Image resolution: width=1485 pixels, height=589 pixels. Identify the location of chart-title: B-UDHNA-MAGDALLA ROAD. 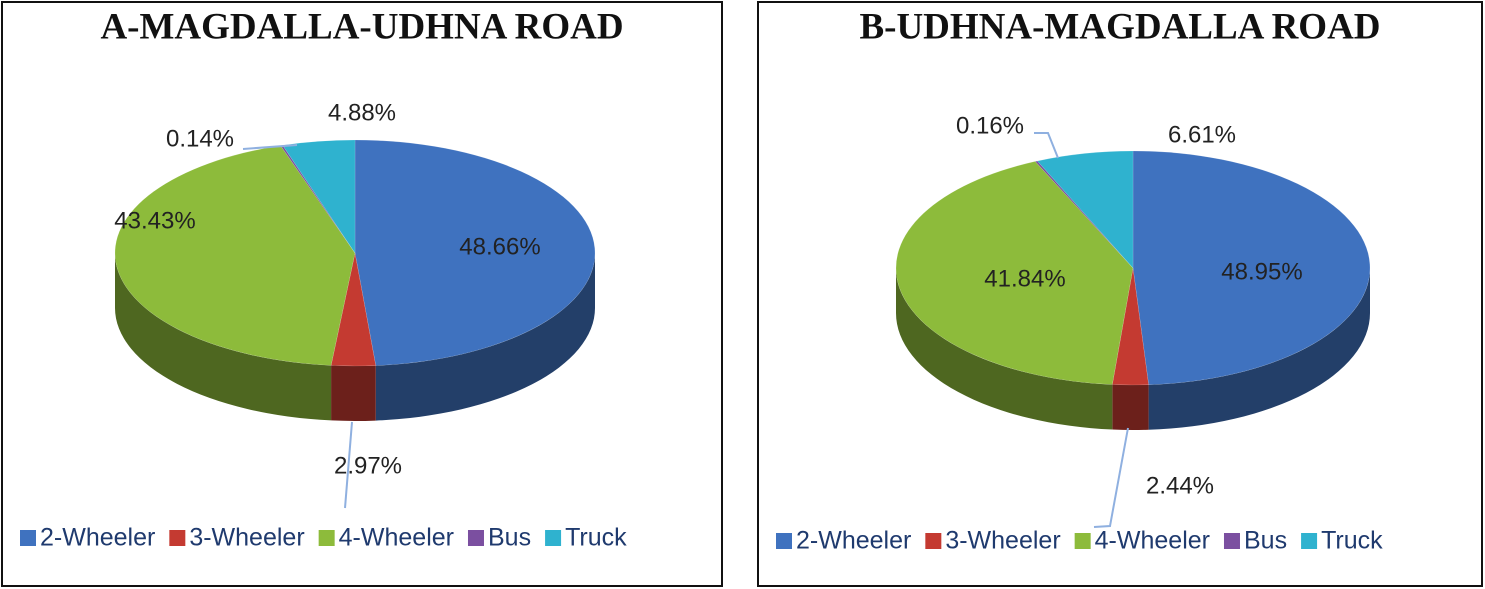
(1119, 26).